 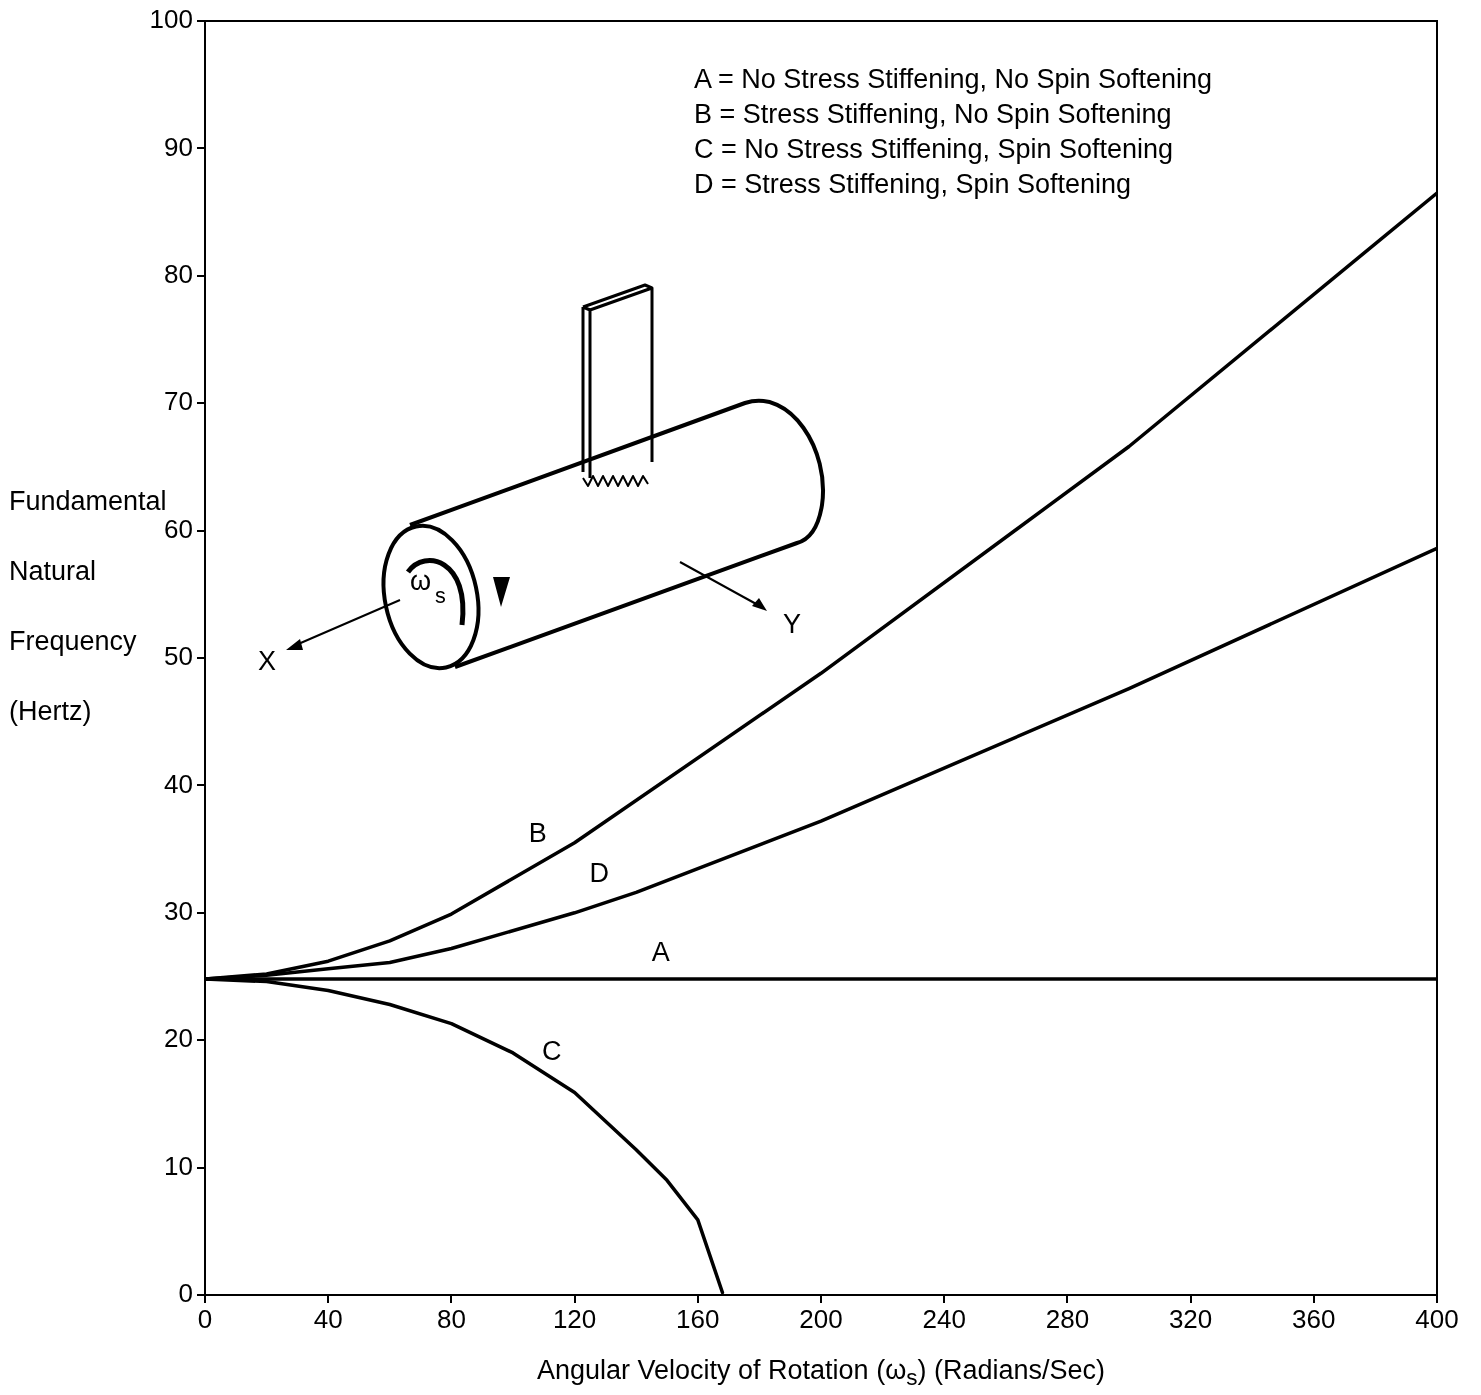 What do you see at coordinates (1190, 1318) in the screenshot?
I see `x-tick-label: 320` at bounding box center [1190, 1318].